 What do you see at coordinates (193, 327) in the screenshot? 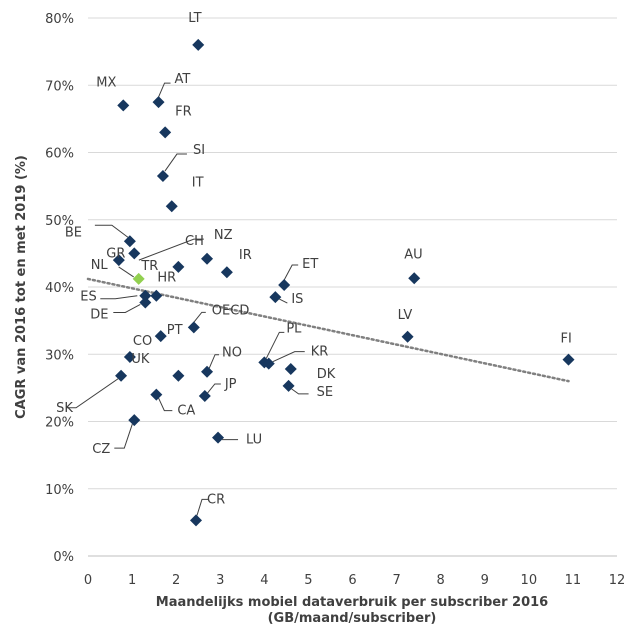
I see `point-oecd` at bounding box center [193, 327].